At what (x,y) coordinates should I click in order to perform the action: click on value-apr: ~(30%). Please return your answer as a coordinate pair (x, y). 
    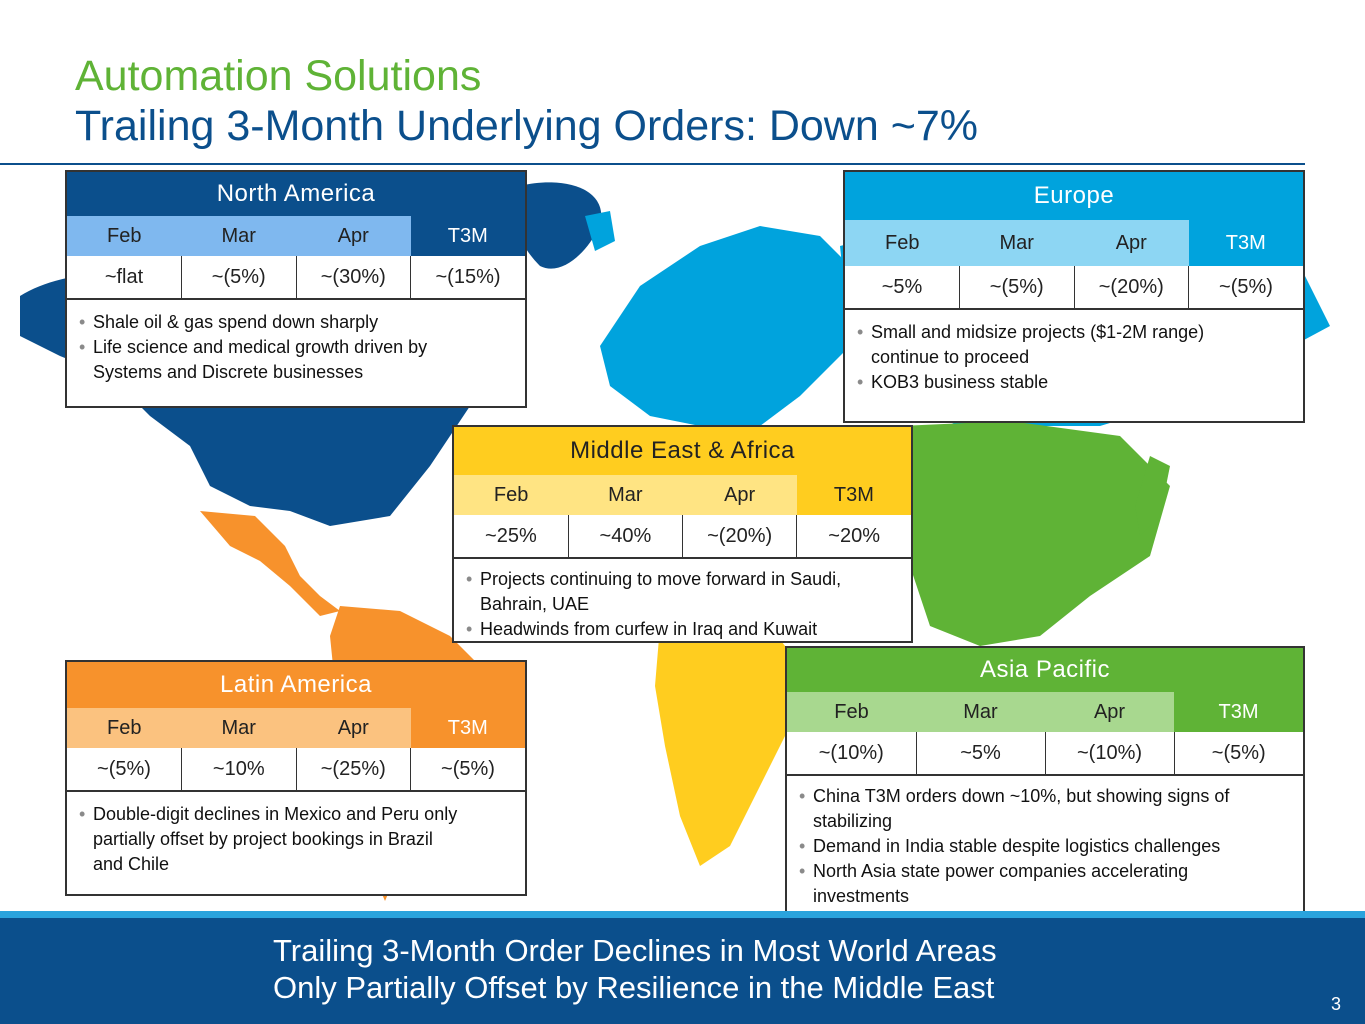
    Looking at the image, I should click on (353, 278).